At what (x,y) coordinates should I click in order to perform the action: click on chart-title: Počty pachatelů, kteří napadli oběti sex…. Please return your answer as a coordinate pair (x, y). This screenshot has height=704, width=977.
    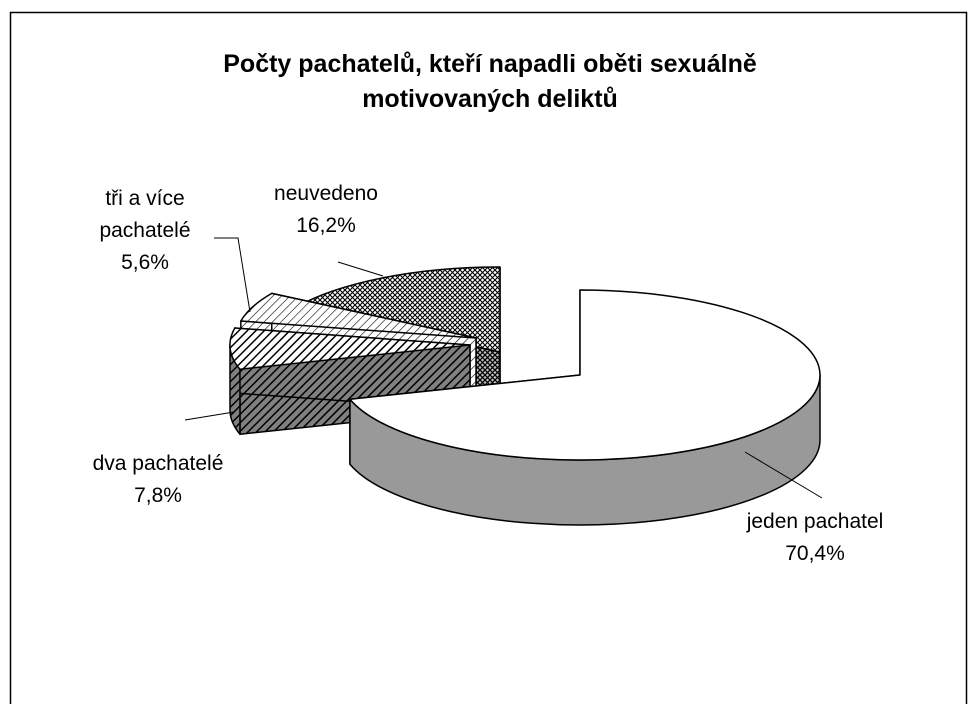
    Looking at the image, I should click on (490, 81).